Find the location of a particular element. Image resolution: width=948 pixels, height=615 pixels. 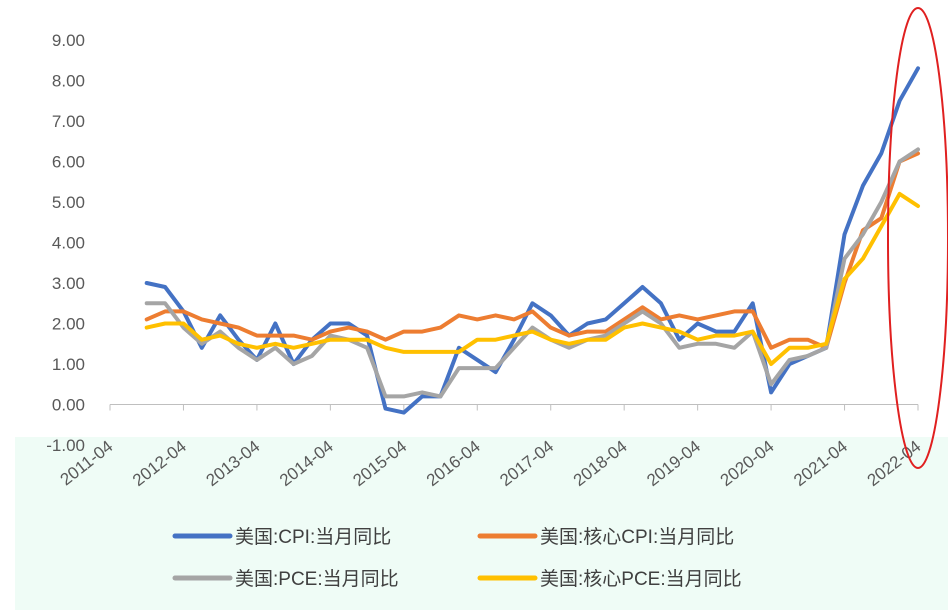

y-tick-label: 0.00 is located at coordinates (68, 405).